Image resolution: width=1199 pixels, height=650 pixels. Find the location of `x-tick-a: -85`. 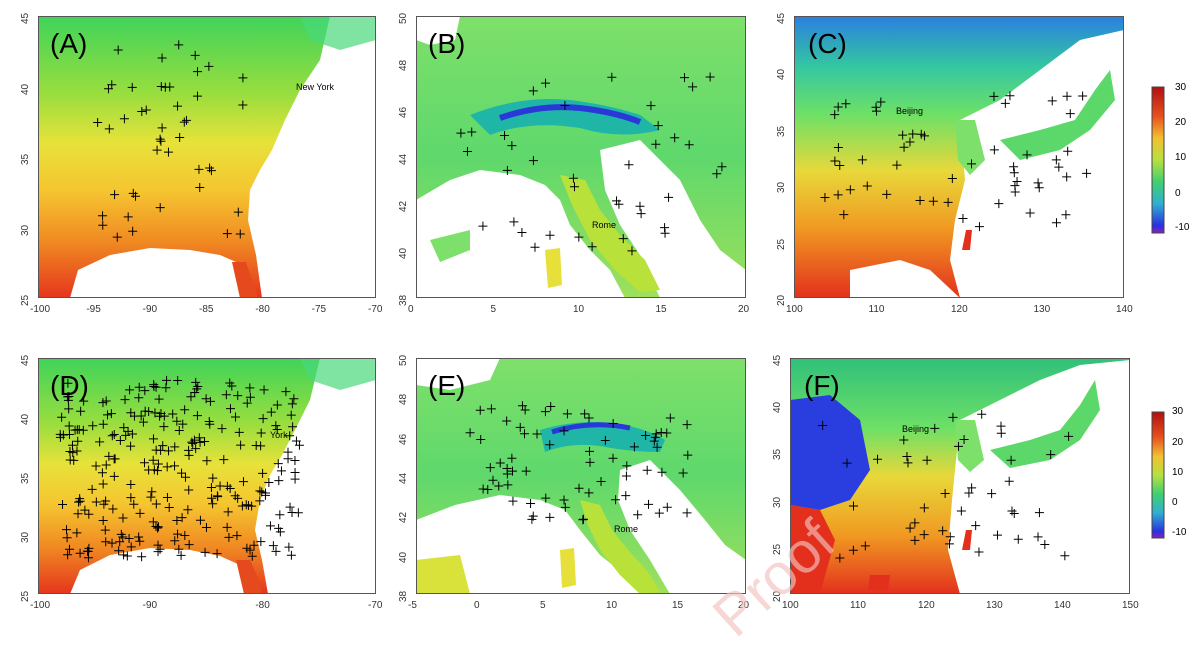

x-tick-a: -85 is located at coordinates (206, 309).